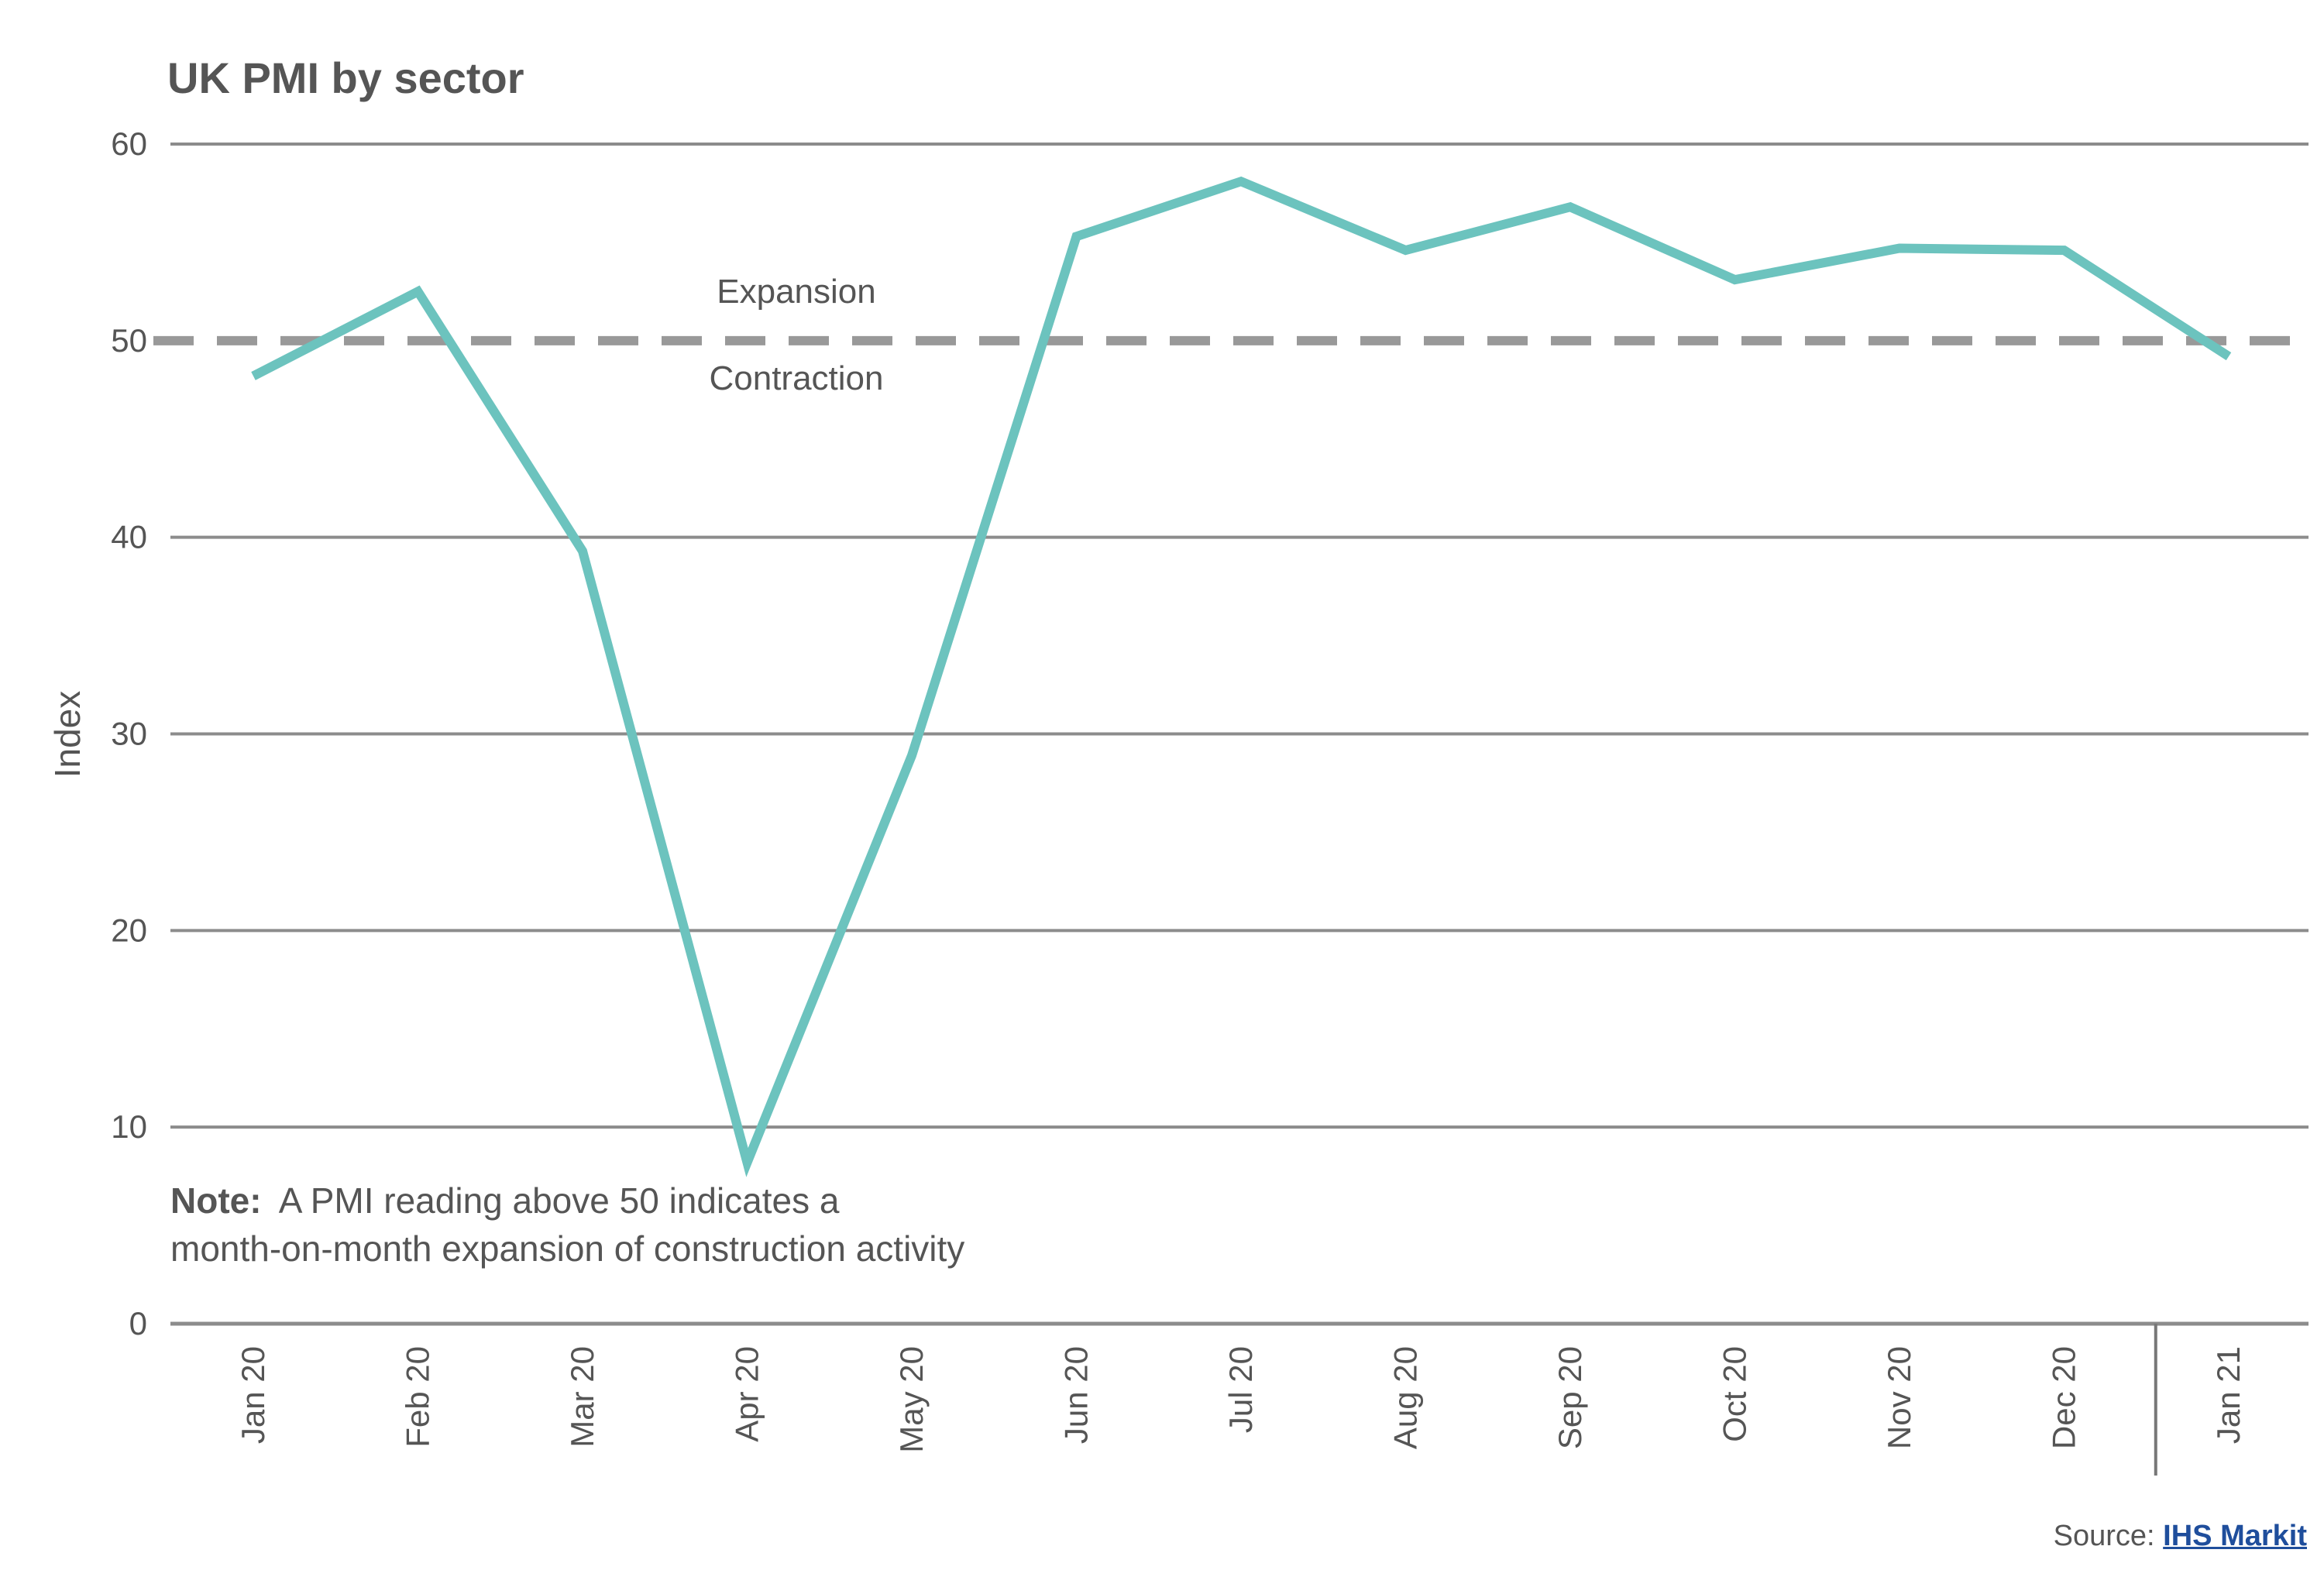 This screenshot has width=2324, height=1577. I want to click on x-tick-label: Oct 20, so click(1735, 1394).